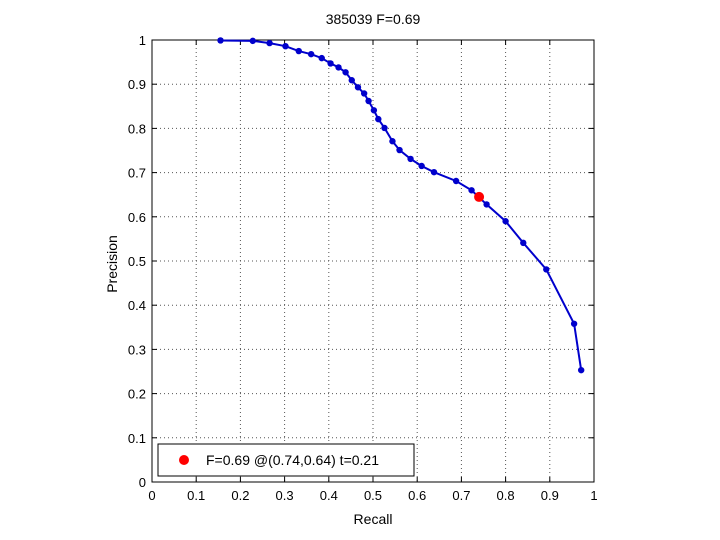 This screenshot has width=720, height=540. I want to click on x-tick-label: 0.3, so click(285, 495).